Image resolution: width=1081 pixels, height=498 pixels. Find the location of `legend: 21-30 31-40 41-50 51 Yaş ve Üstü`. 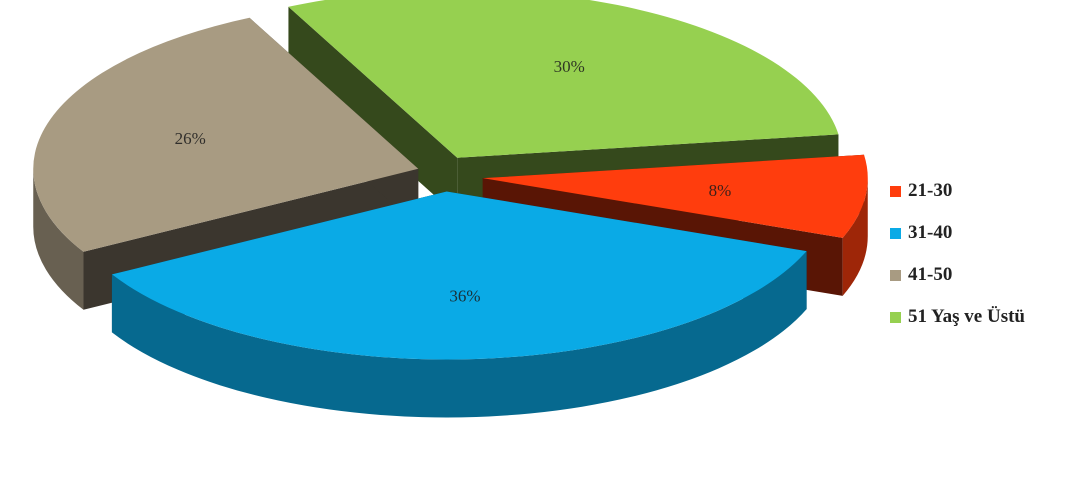

legend: 21-30 31-40 41-50 51 Yaş ve Üstü is located at coordinates (957, 254).